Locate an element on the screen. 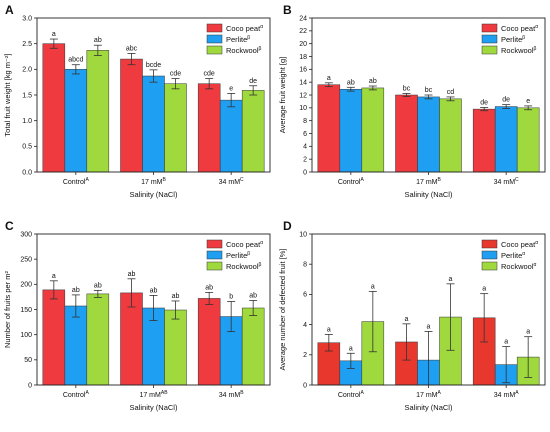 This screenshot has height=432, width=550. x-tick-label: 17 mMA is located at coordinates (428, 394).